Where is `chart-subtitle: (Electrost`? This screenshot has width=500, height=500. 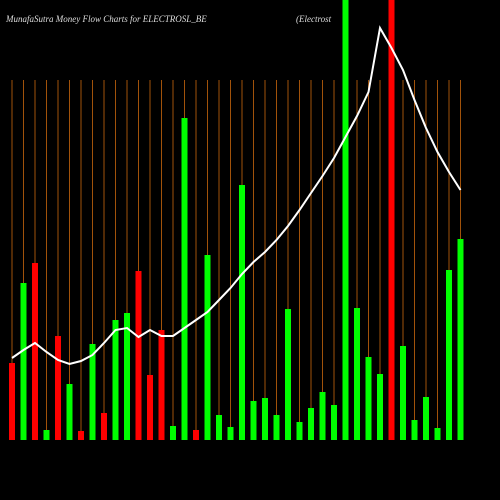
chart-subtitle: (Electrost is located at coordinates (314, 19).